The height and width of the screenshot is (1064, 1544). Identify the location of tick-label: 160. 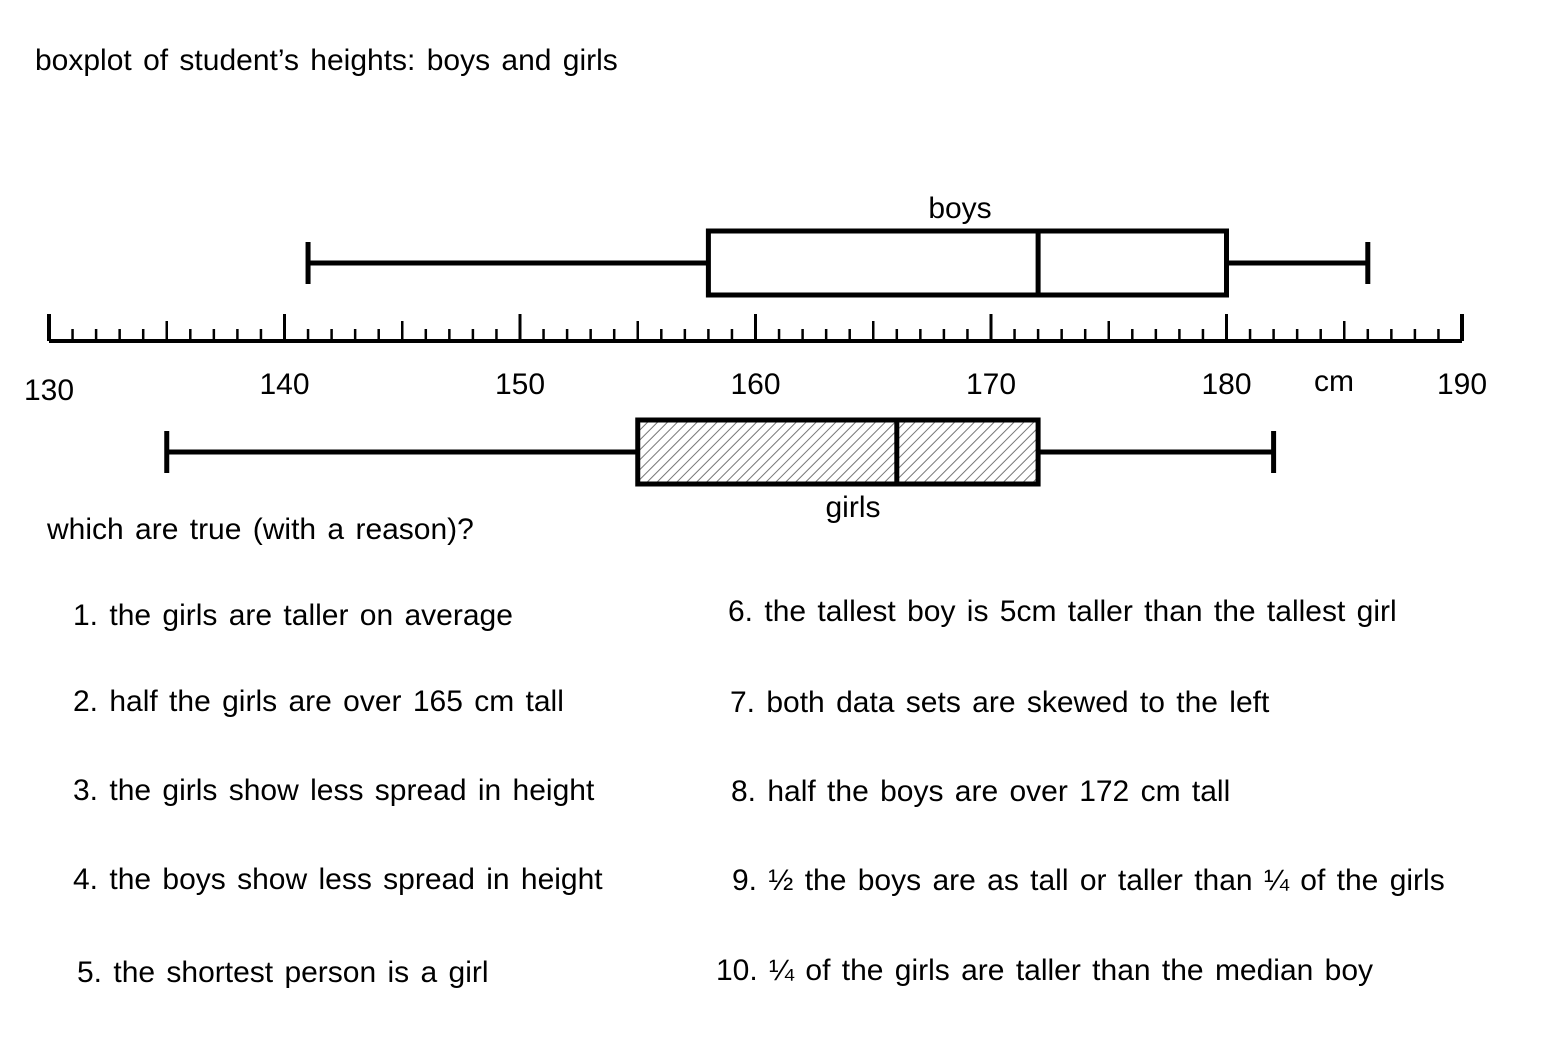
(755, 384).